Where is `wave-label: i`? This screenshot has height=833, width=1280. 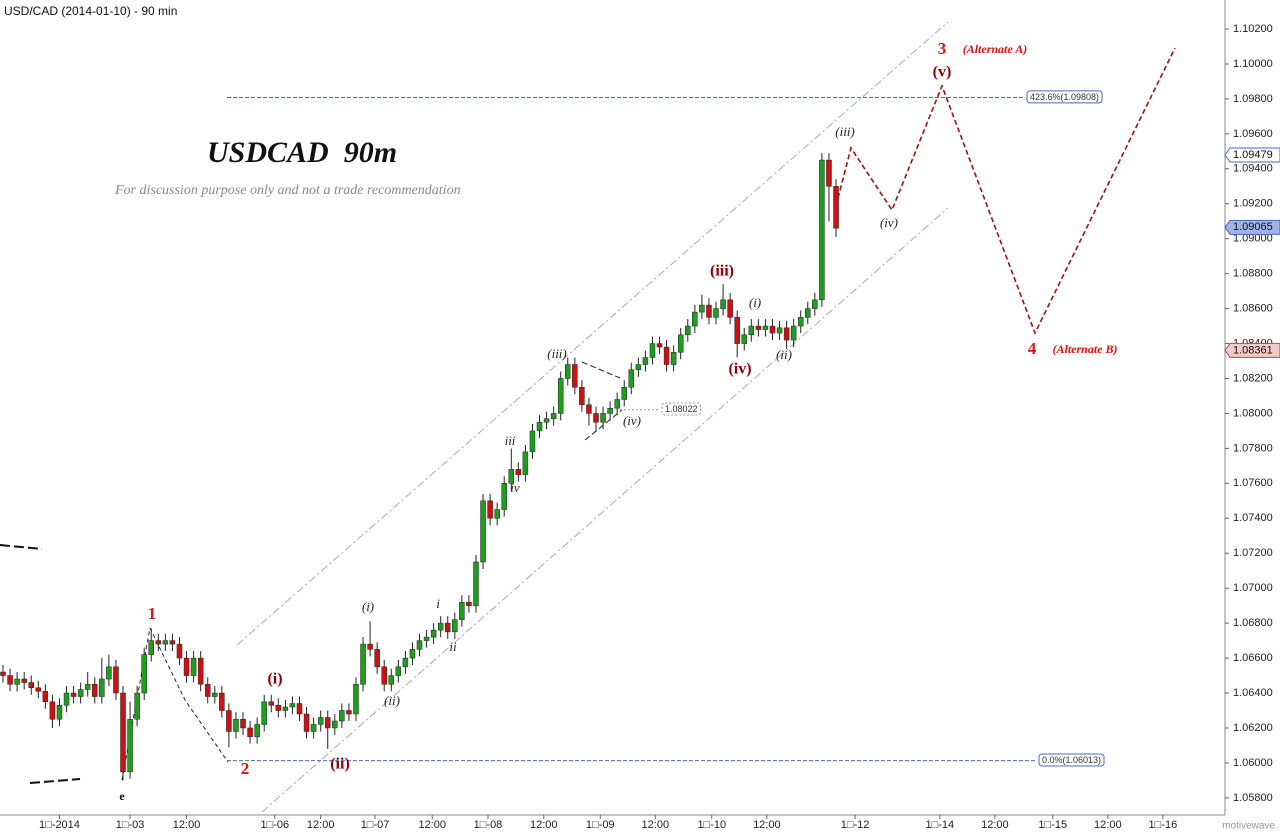
wave-label: i is located at coordinates (438, 603).